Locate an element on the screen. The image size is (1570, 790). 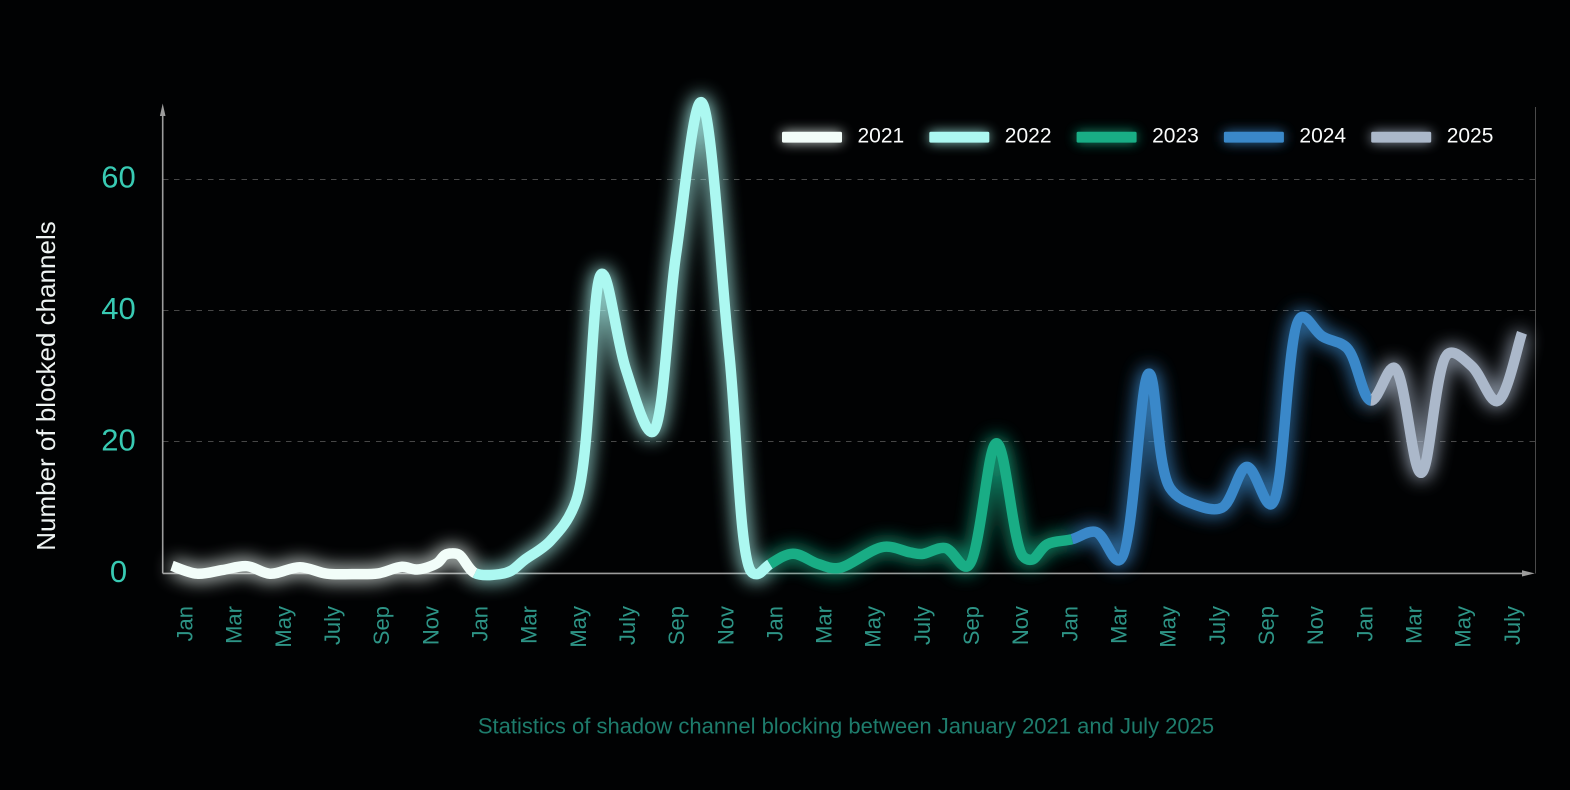
svg-text: 0 is located at coordinates (118, 571).